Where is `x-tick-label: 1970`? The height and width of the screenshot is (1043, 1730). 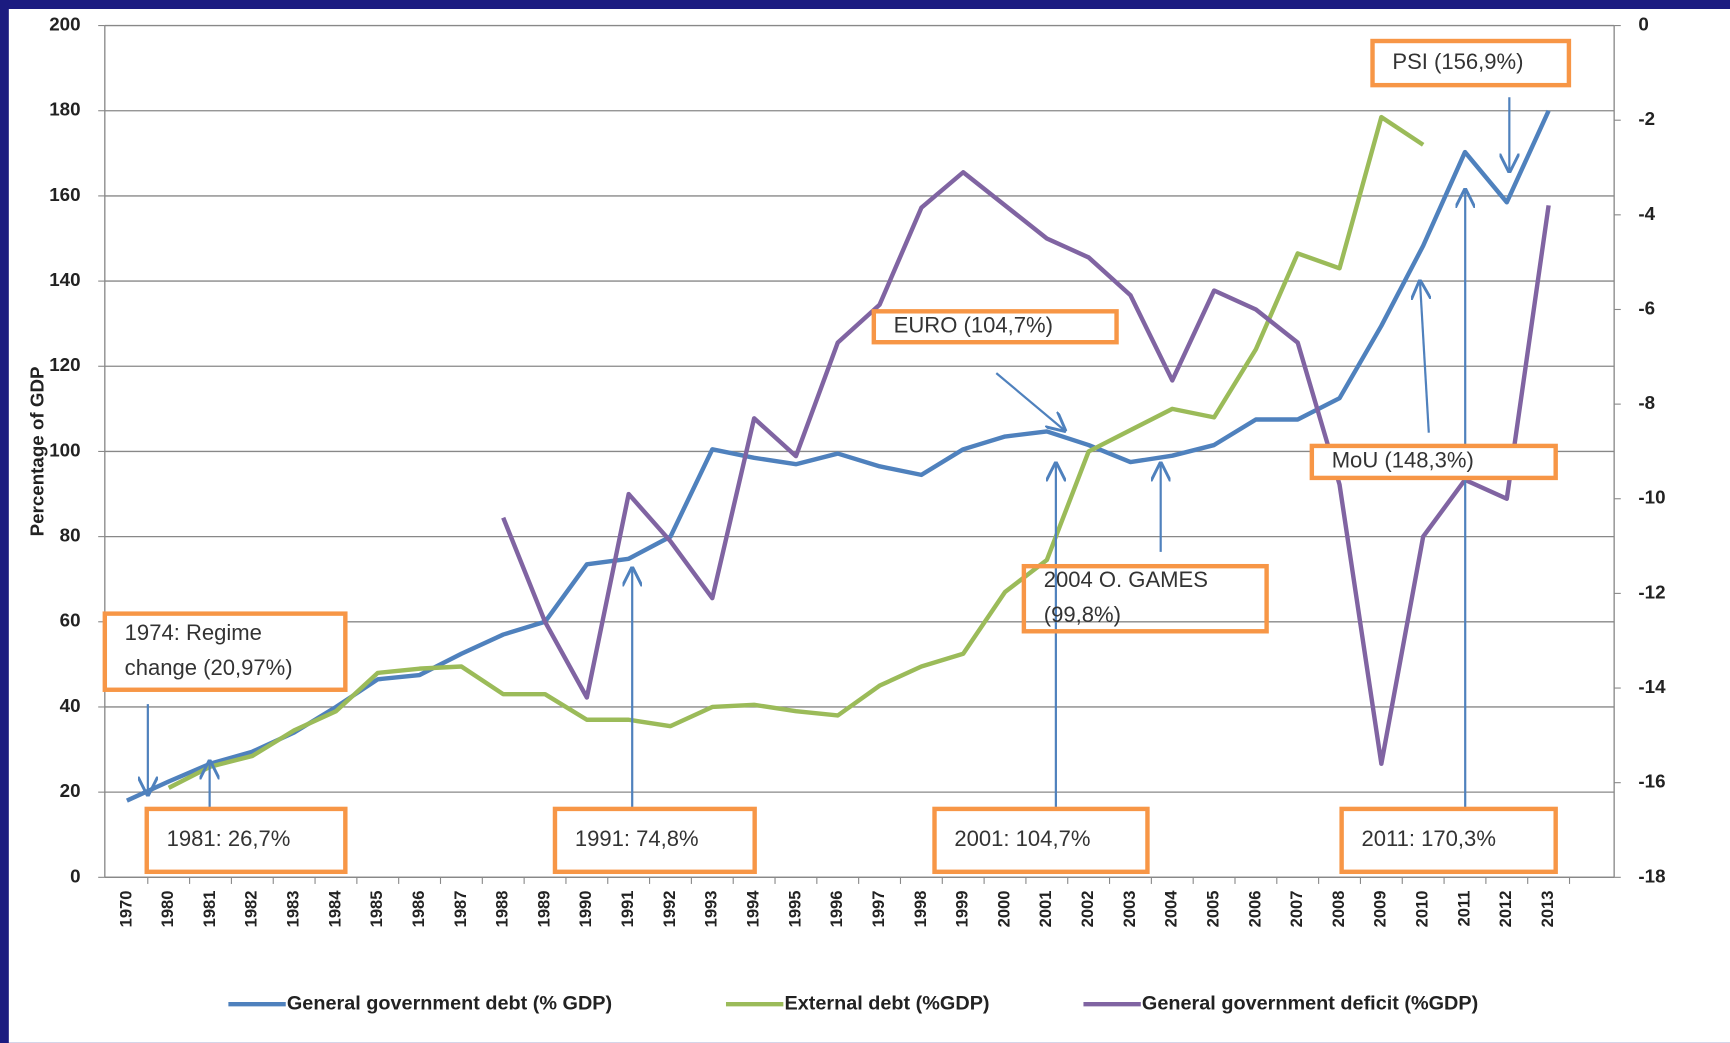 x-tick-label: 1970 is located at coordinates (125, 909).